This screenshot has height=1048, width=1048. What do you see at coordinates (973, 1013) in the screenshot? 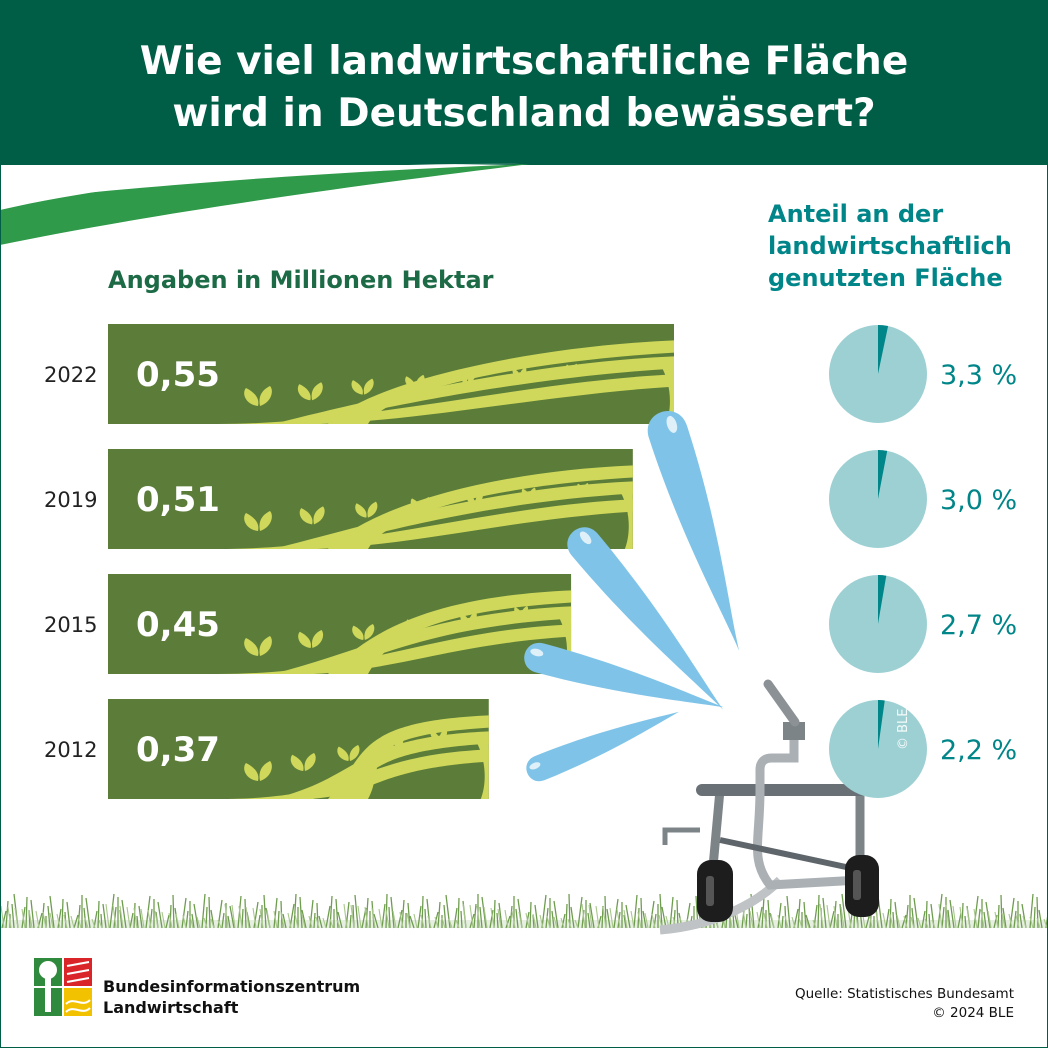
I see `copyright-text: © 2024 BLE` at bounding box center [973, 1013].